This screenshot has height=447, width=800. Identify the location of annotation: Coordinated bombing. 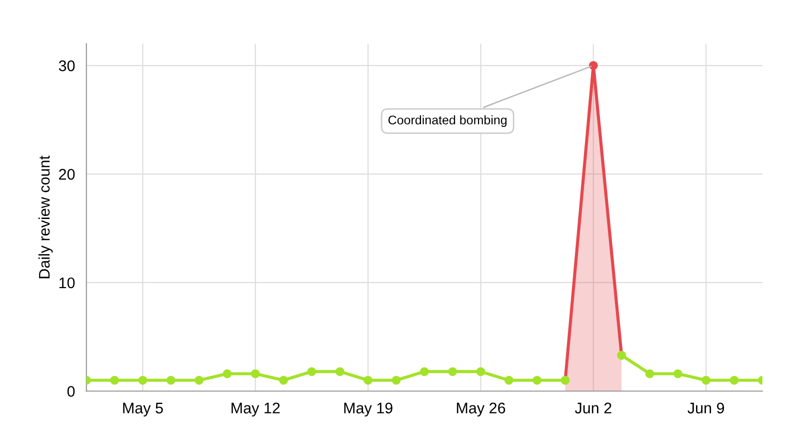
(447, 121).